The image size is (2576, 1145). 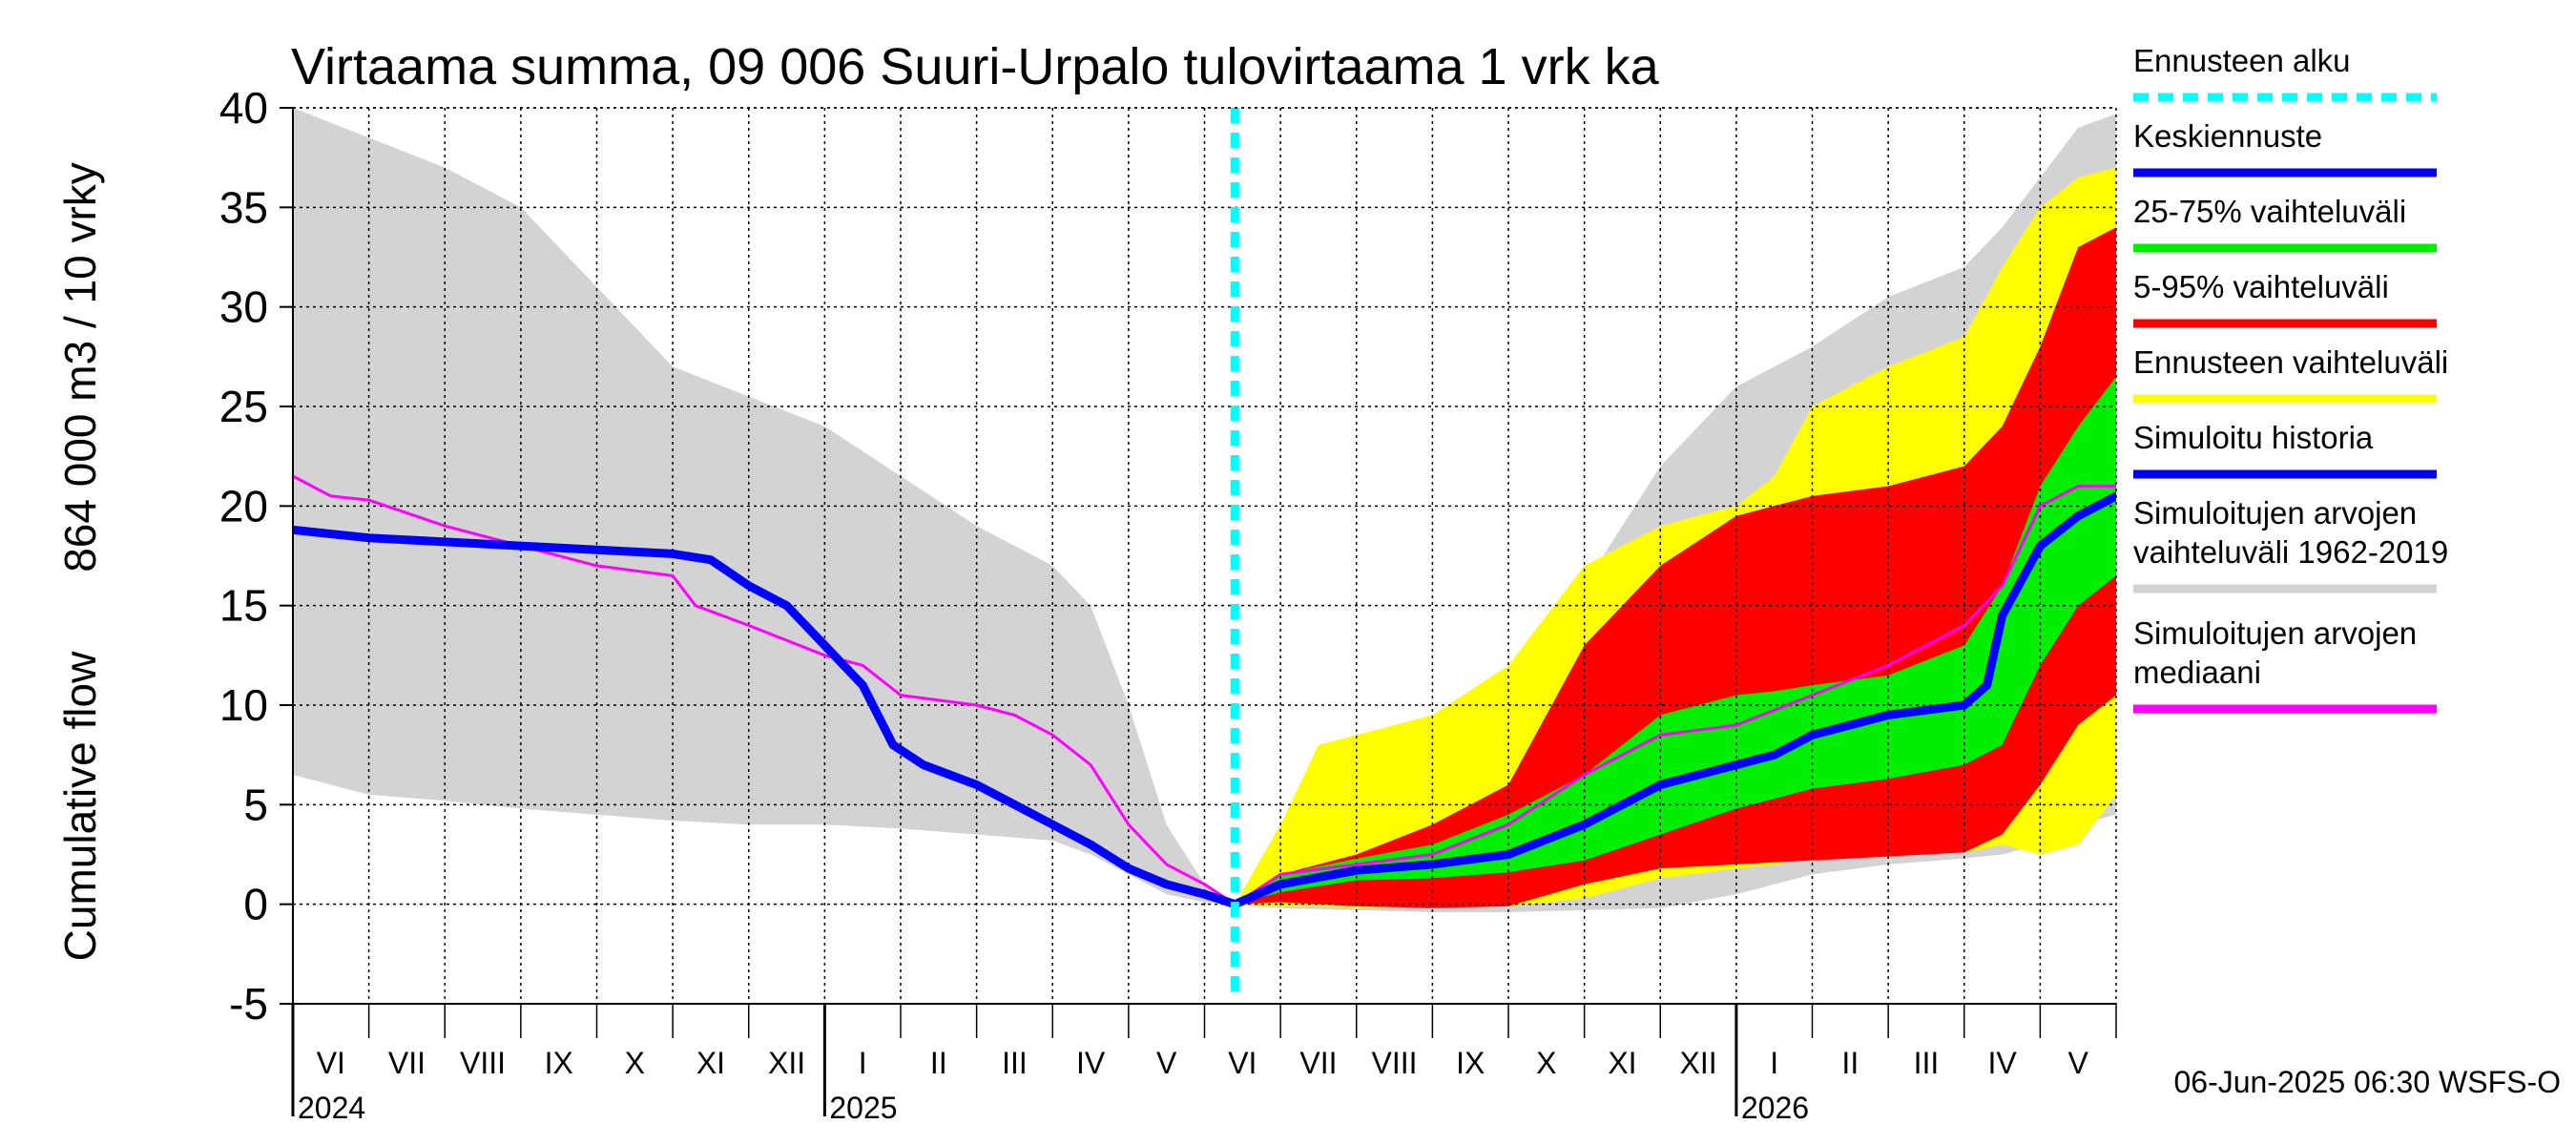 I want to click on line-simuloitu-historia, so click(x=766, y=717).